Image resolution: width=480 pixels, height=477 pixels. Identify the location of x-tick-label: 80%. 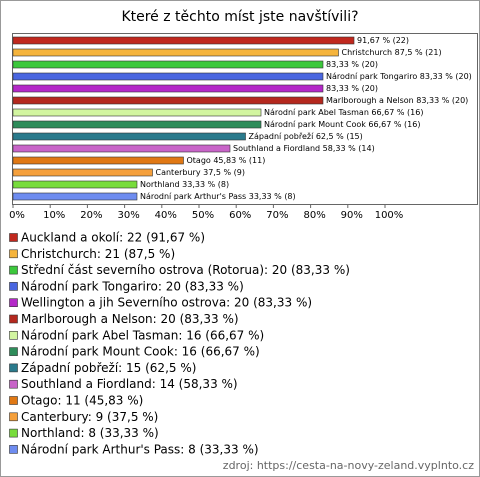
(314, 215).